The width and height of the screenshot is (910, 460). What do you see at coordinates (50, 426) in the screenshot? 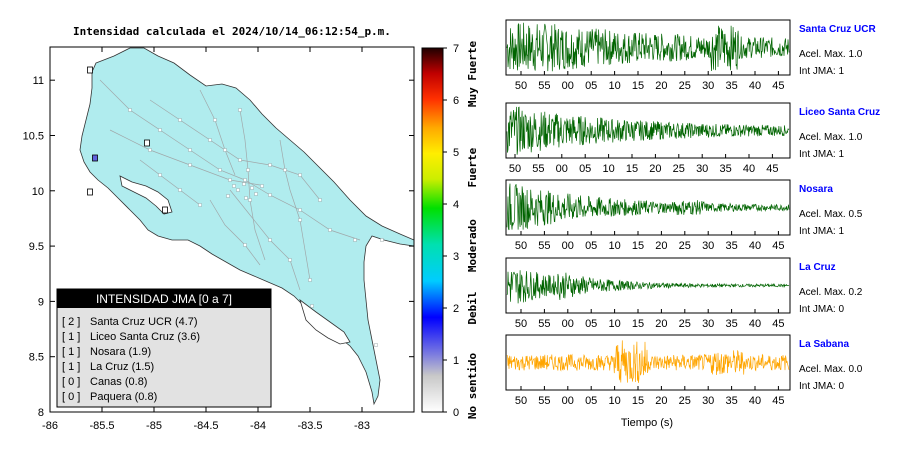
I see `map-x-tick-label: -86` at bounding box center [50, 426].